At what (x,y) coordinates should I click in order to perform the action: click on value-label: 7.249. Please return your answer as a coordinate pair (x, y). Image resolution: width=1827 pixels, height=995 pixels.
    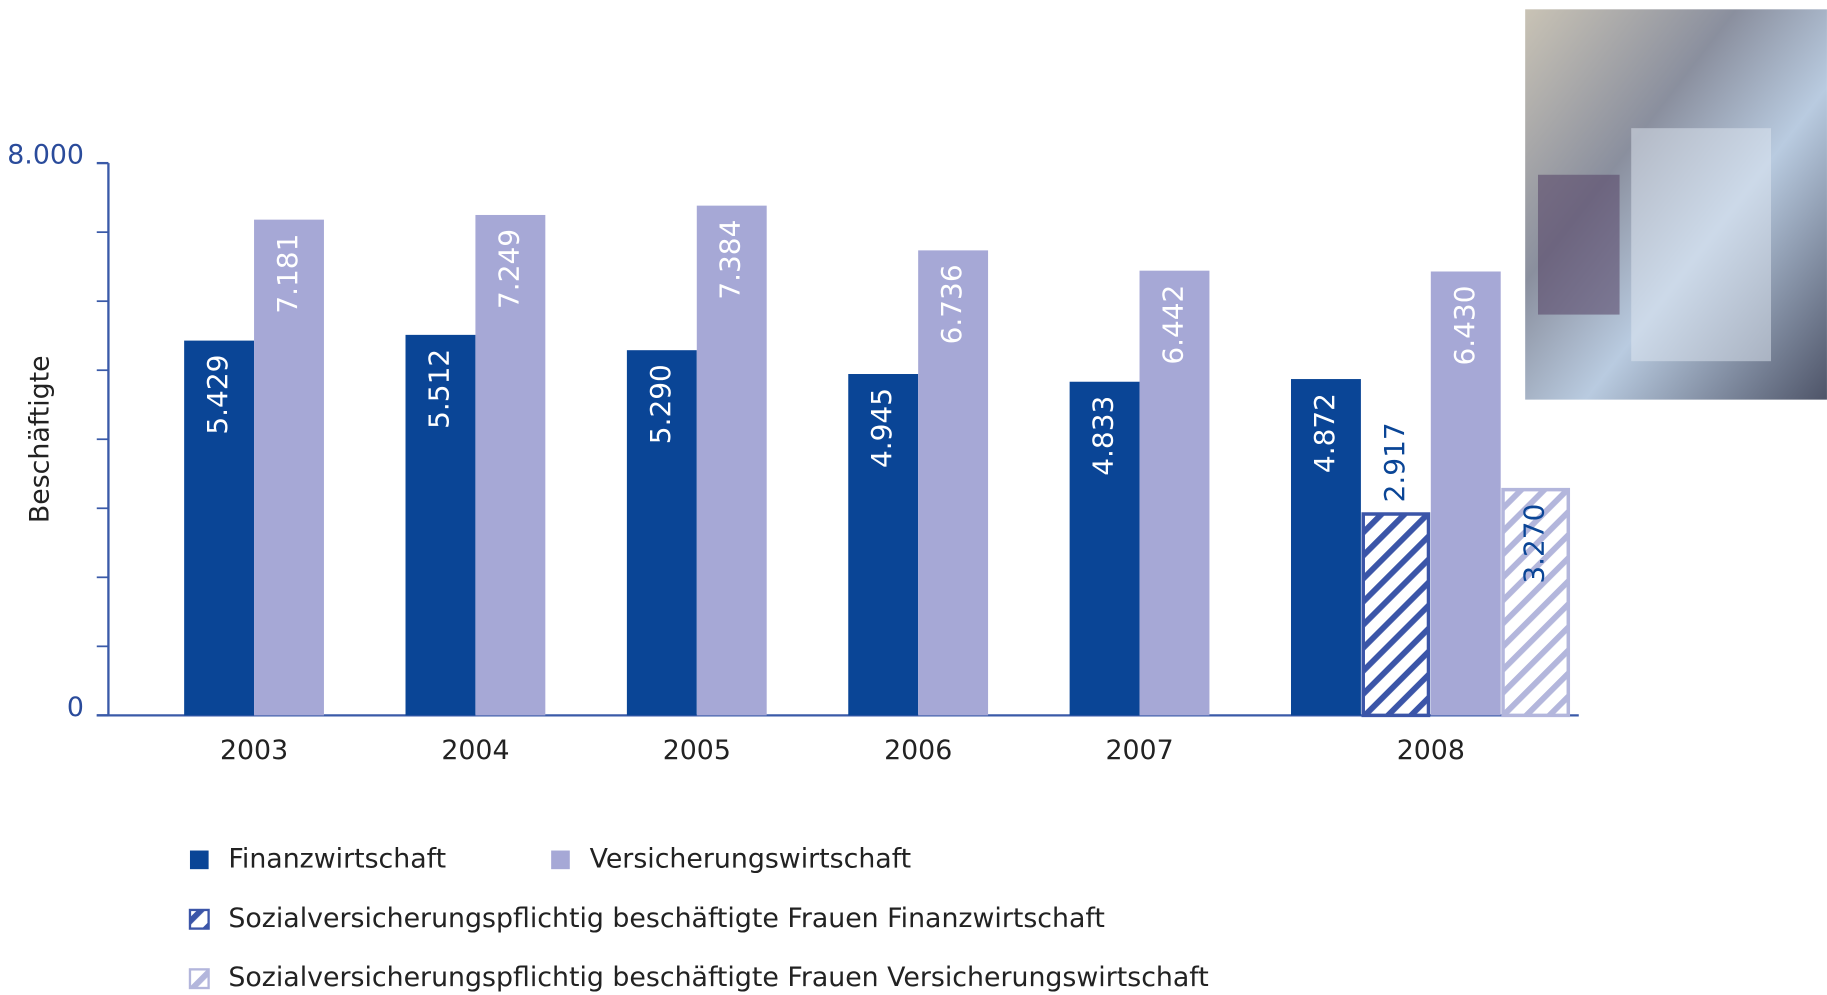
    Looking at the image, I should click on (508, 269).